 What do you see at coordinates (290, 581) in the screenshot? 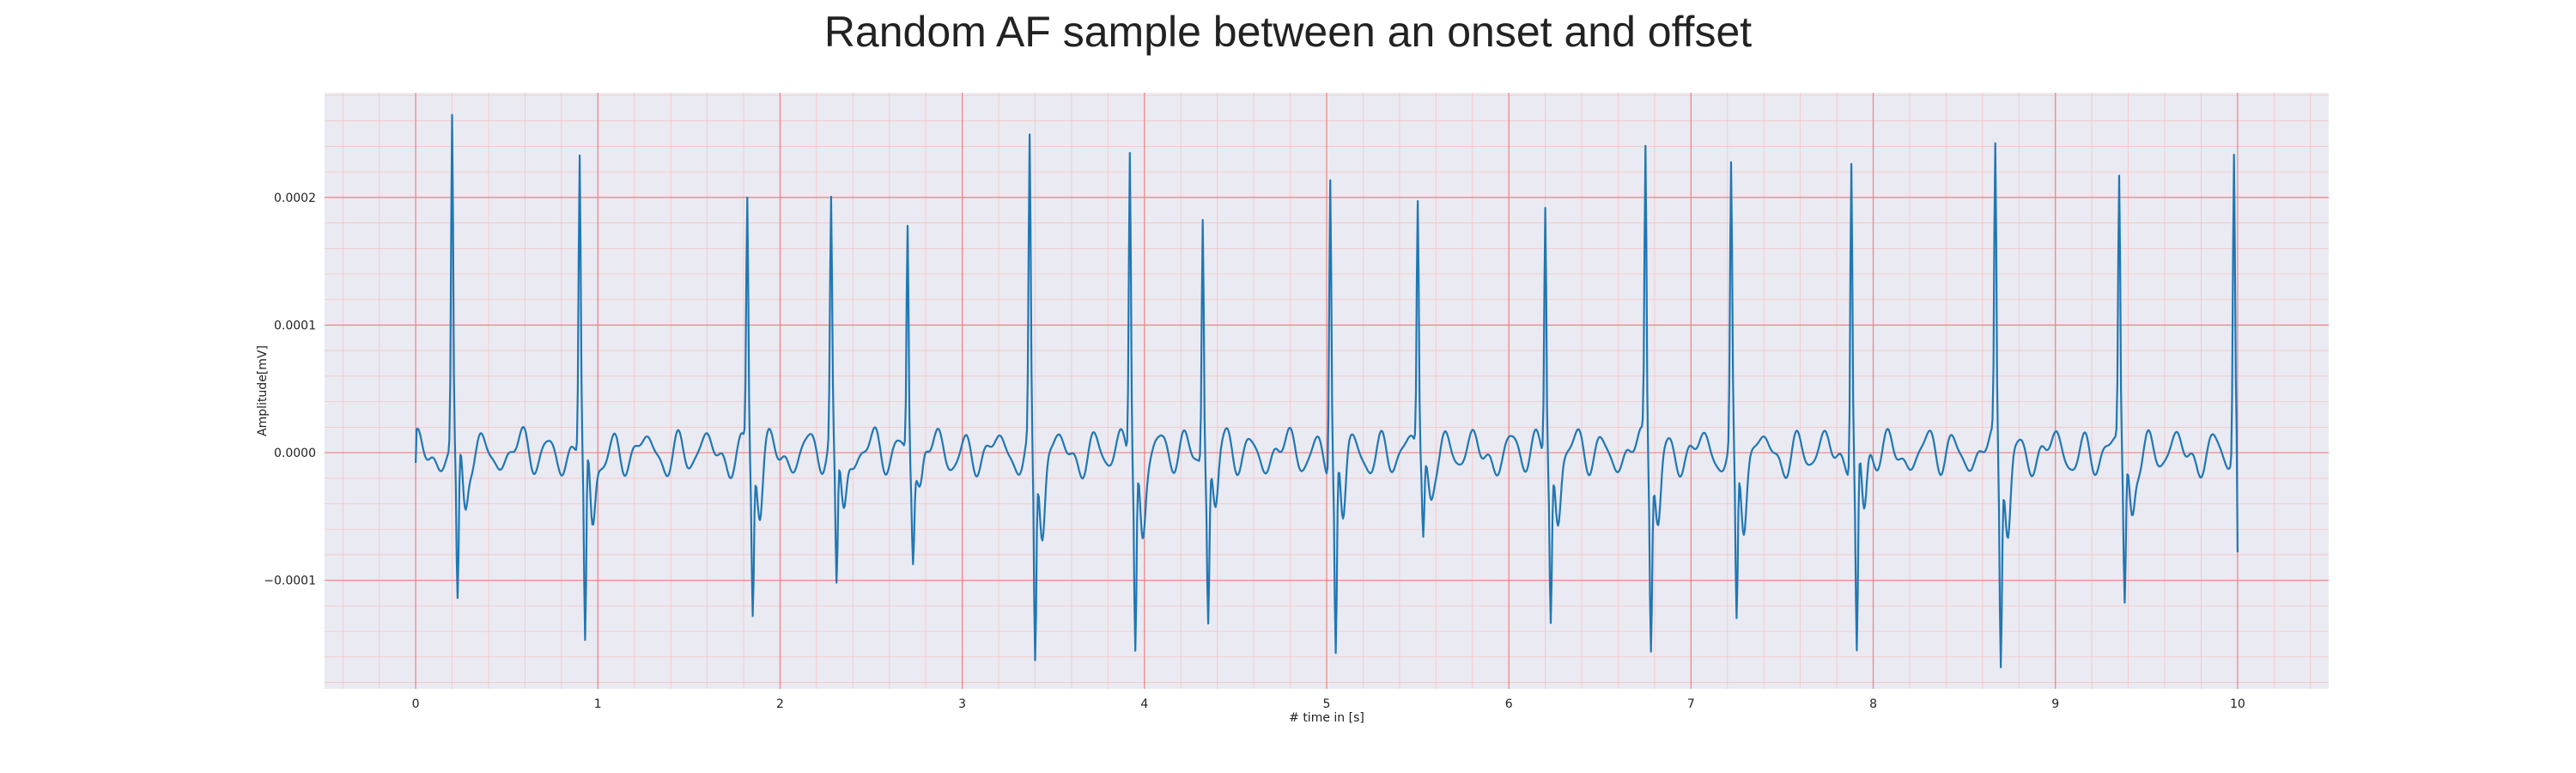
I see `y-tick-label: −0.0001` at bounding box center [290, 581].